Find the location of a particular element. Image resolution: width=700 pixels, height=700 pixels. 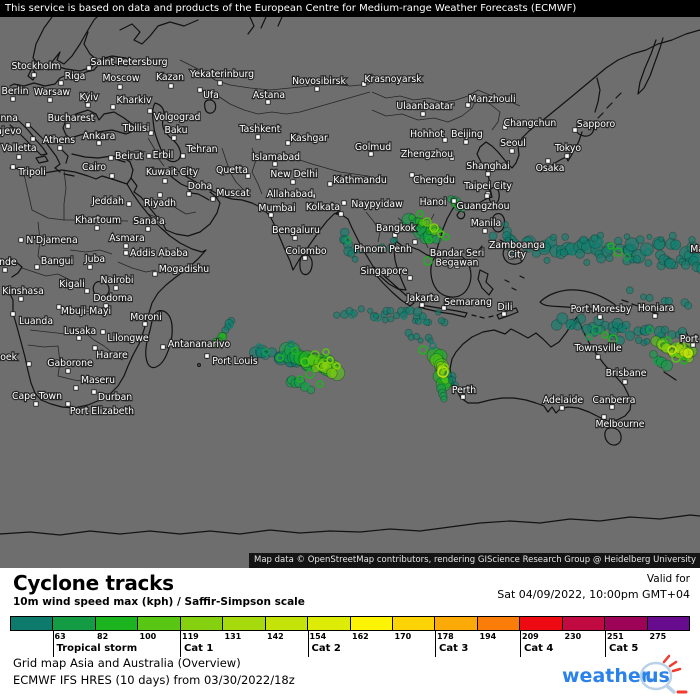

city-label: Allahabad is located at coordinates (290, 194).